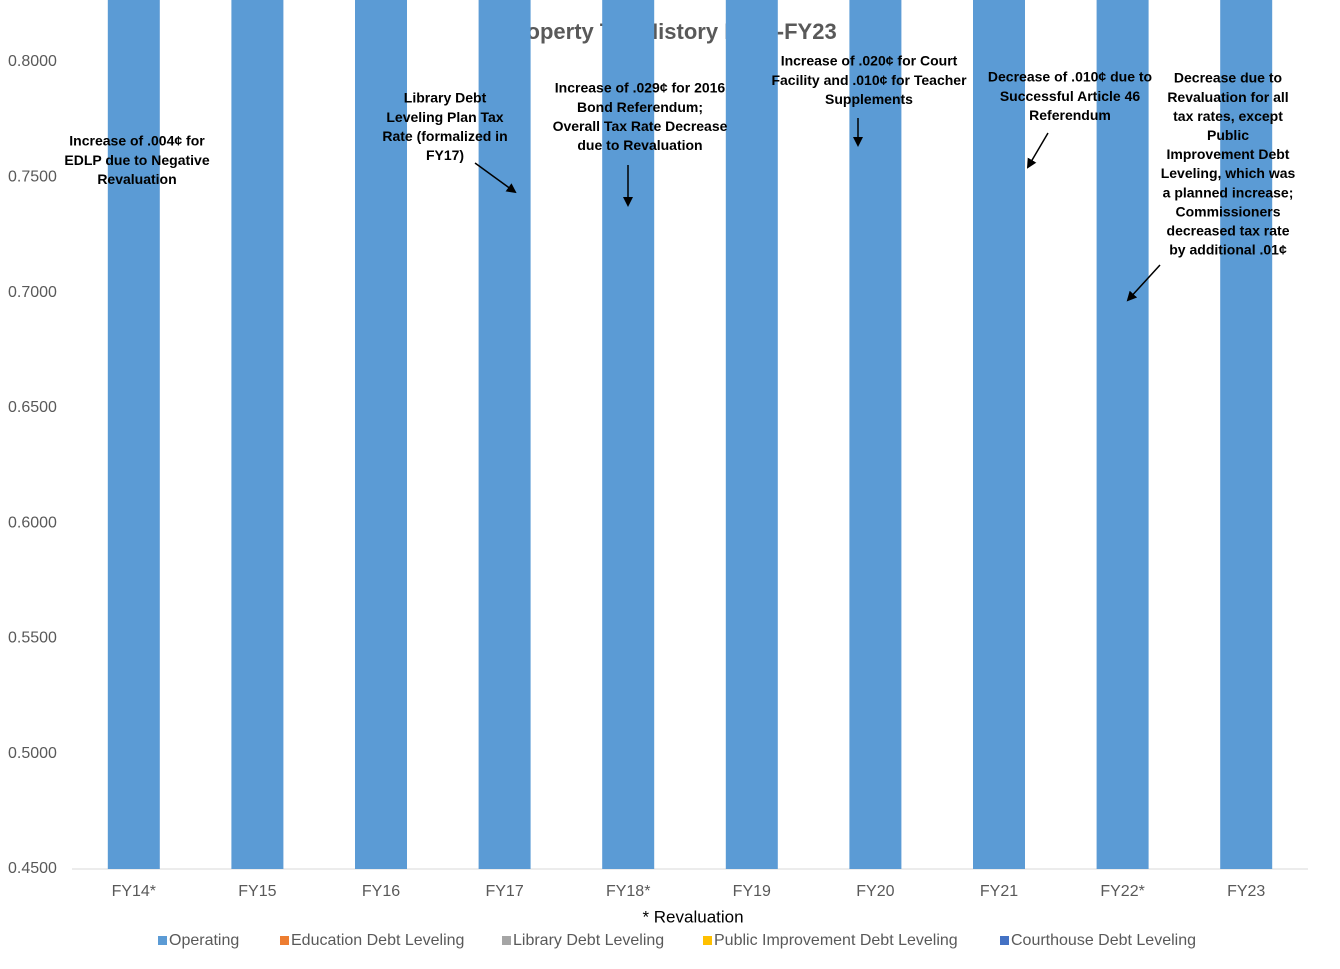 The height and width of the screenshot is (969, 1340). Describe the element at coordinates (1228, 135) in the screenshot. I see `annotation: Public` at that location.